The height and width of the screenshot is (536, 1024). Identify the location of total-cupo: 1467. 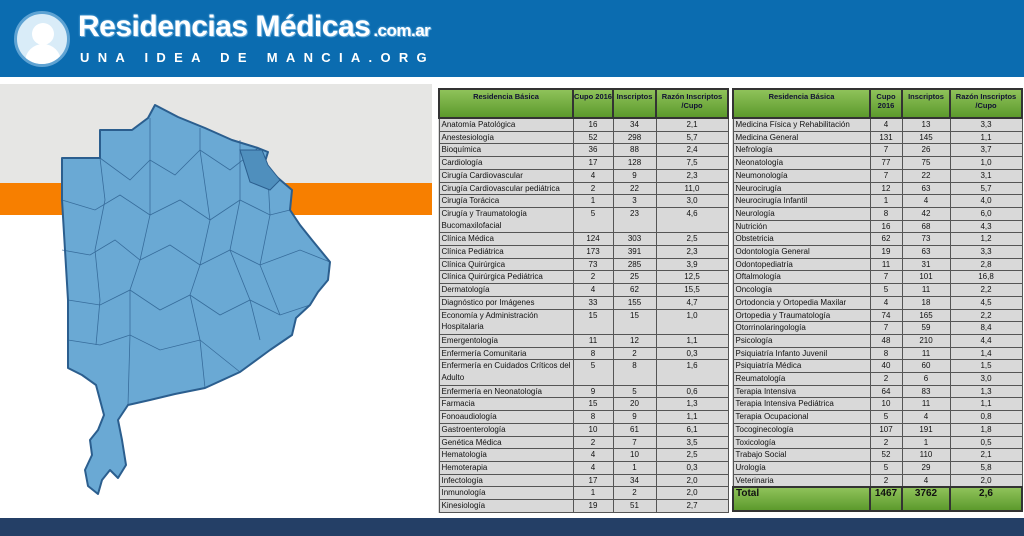
(886, 499).